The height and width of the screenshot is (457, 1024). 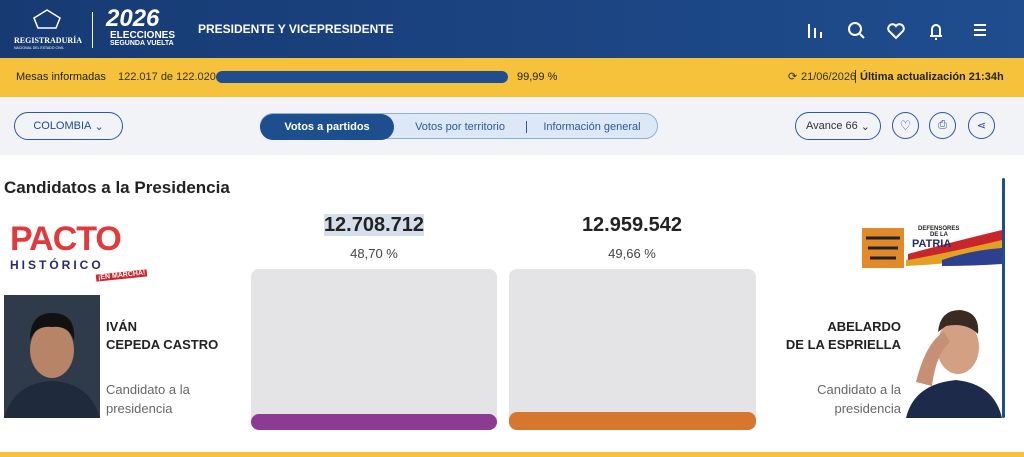 What do you see at coordinates (815, 31) in the screenshot?
I see `stats-icon` at bounding box center [815, 31].